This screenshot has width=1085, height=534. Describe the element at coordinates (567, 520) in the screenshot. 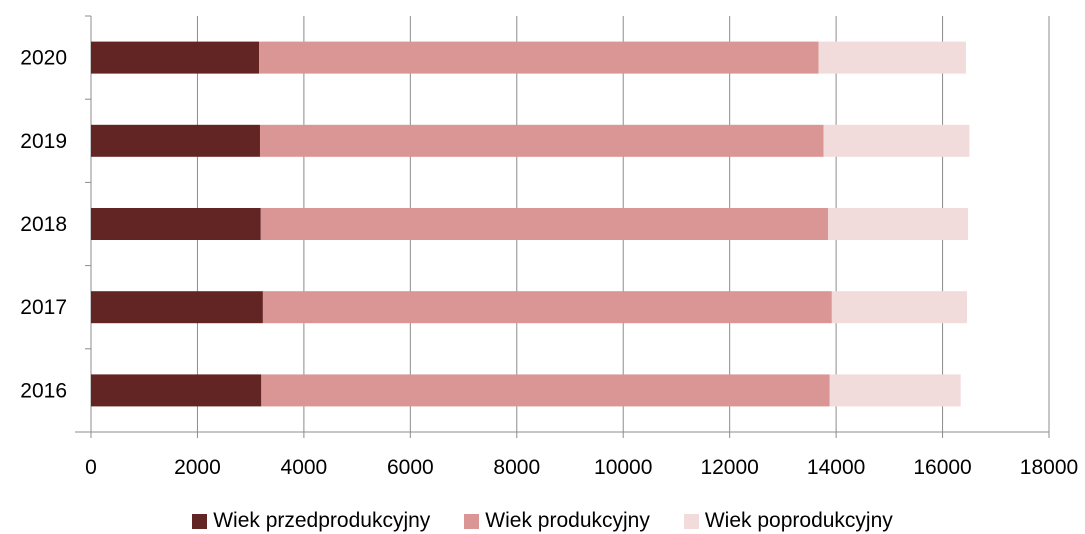

I see `legend-label-produkcyjny: Wiek produkcyjny` at that location.